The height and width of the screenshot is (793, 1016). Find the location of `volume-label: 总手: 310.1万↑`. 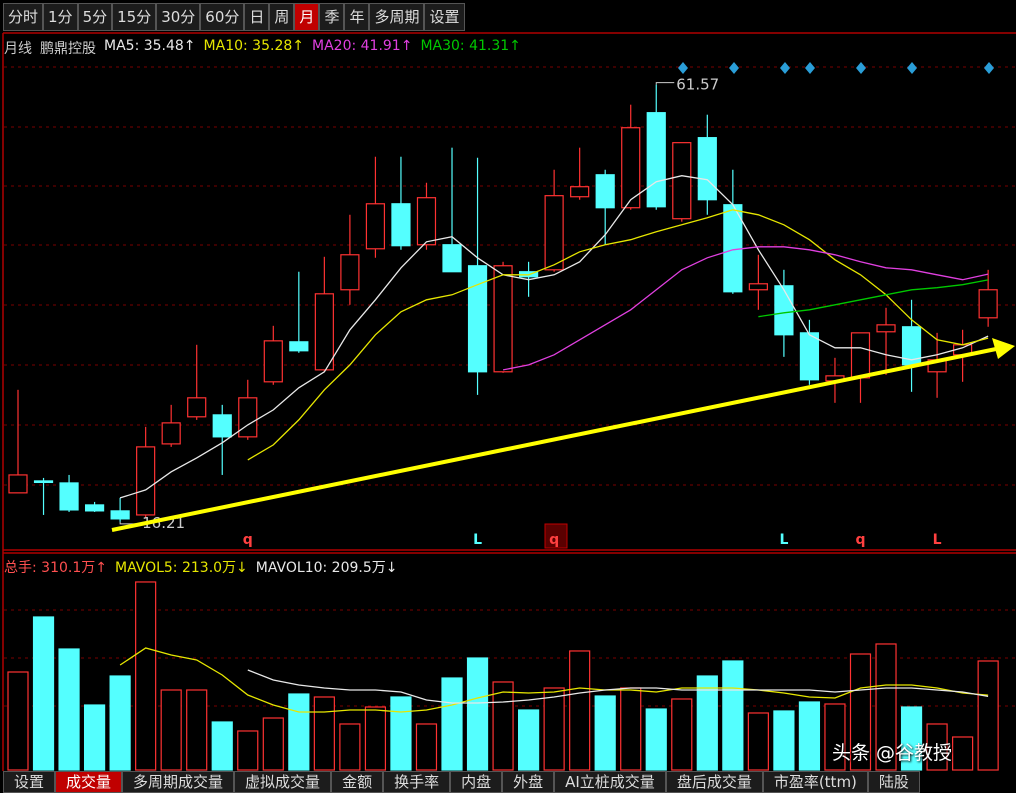

volume-label: 总手: 310.1万↑ is located at coordinates (55, 568).